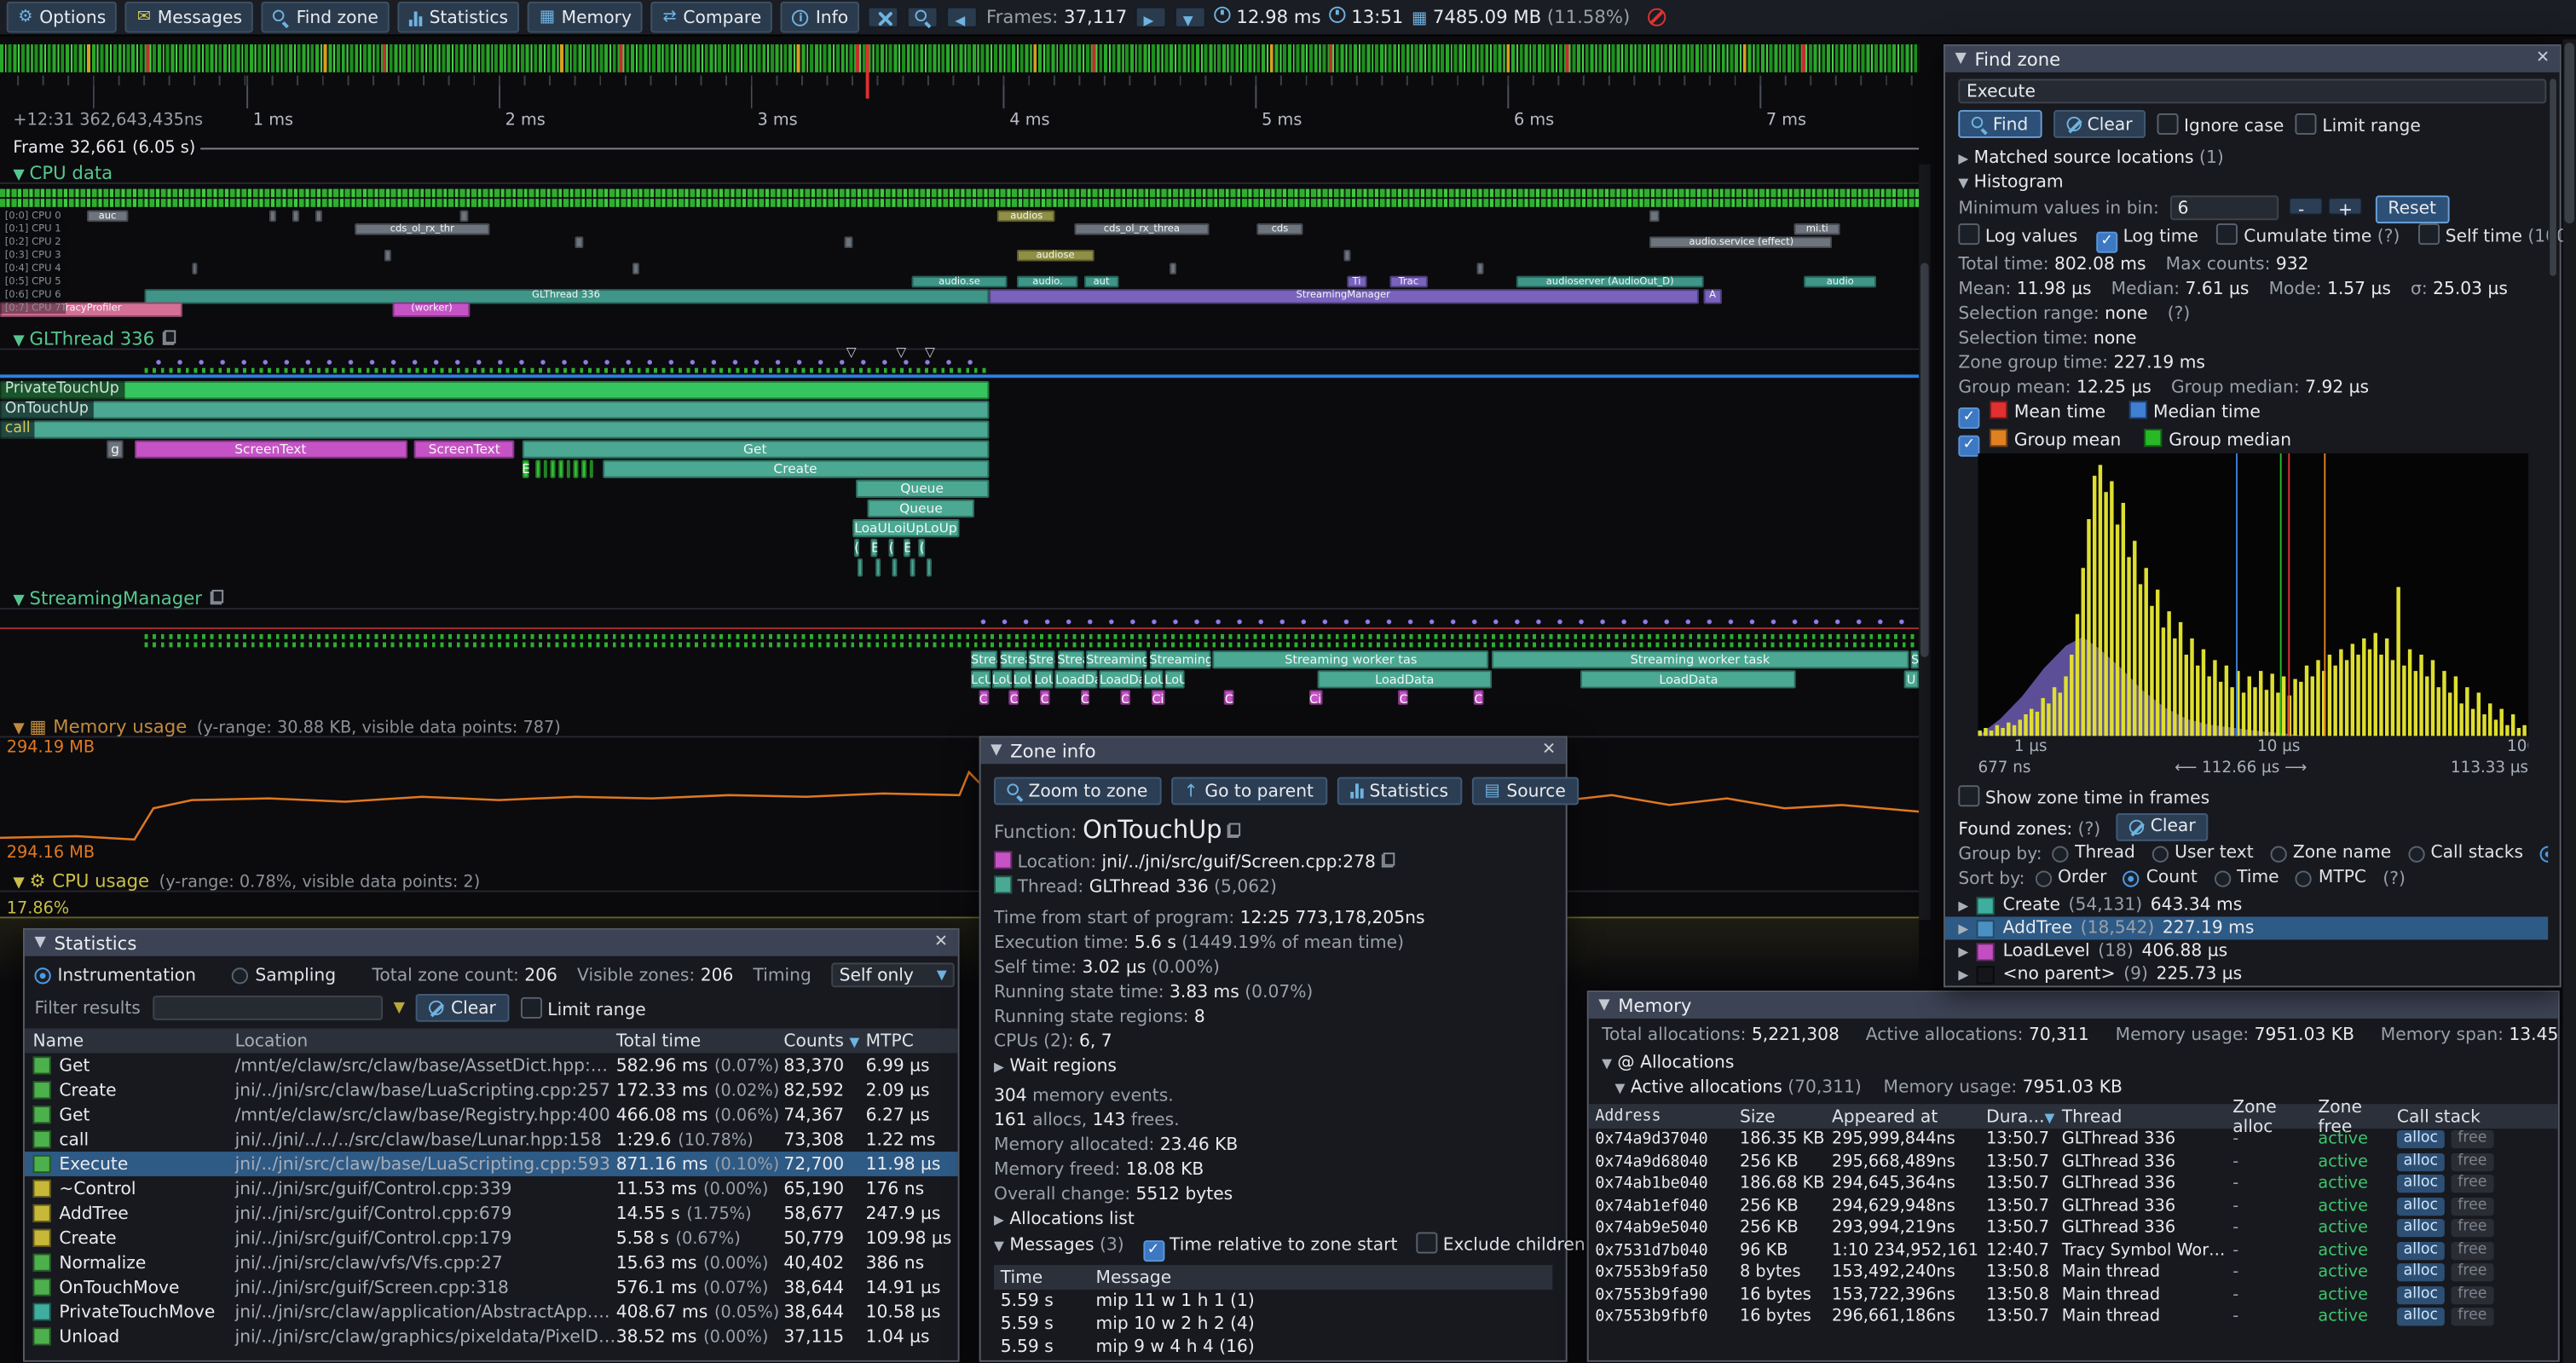 This screenshot has width=2576, height=1363. I want to click on messages-button: ✉ Messages, so click(189, 17).